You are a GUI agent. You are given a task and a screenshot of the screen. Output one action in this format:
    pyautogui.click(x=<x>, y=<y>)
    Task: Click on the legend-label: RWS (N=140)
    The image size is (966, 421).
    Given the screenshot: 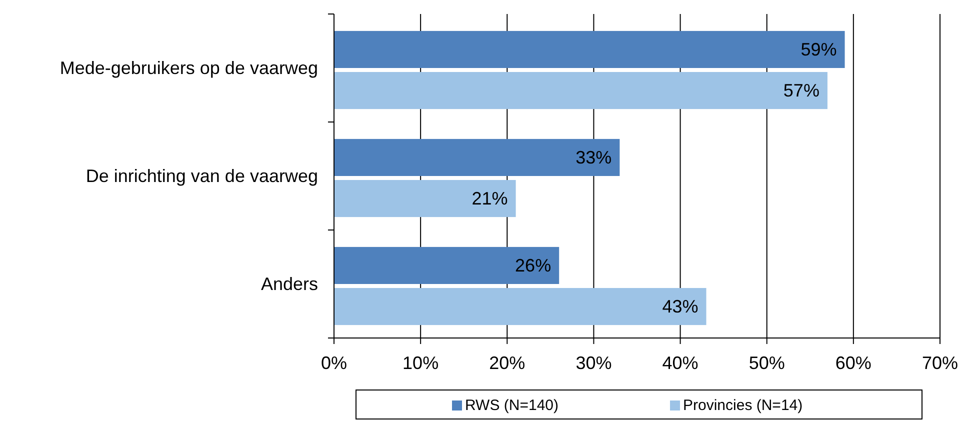 What is the action you would take?
    pyautogui.click(x=512, y=405)
    